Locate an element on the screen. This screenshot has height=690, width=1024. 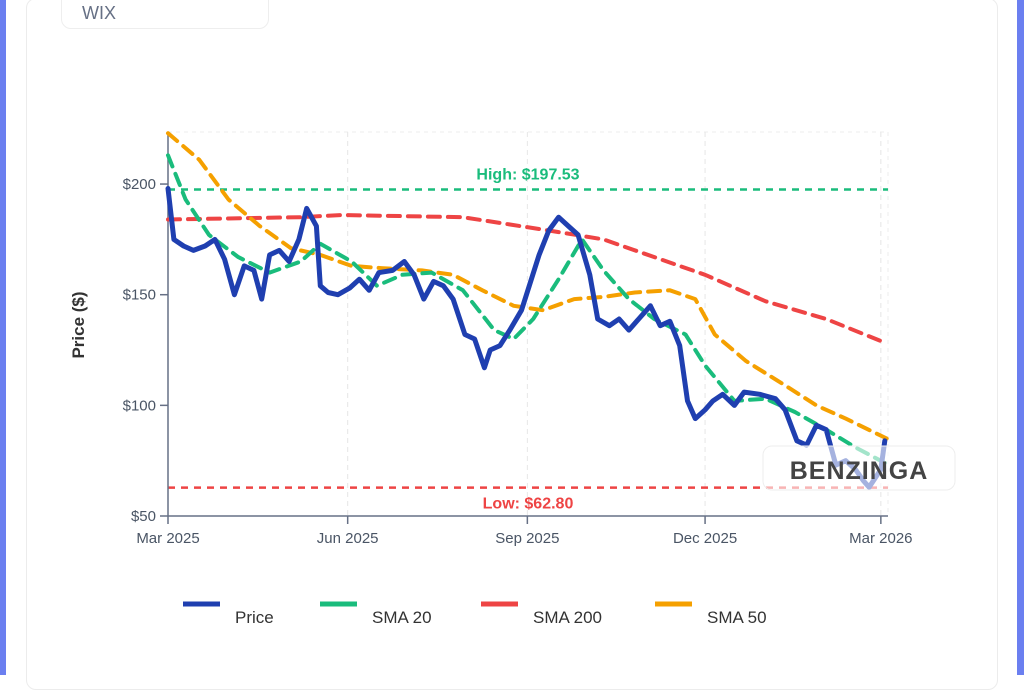
legend-item-sma20: SMA 20 is located at coordinates (376, 614).